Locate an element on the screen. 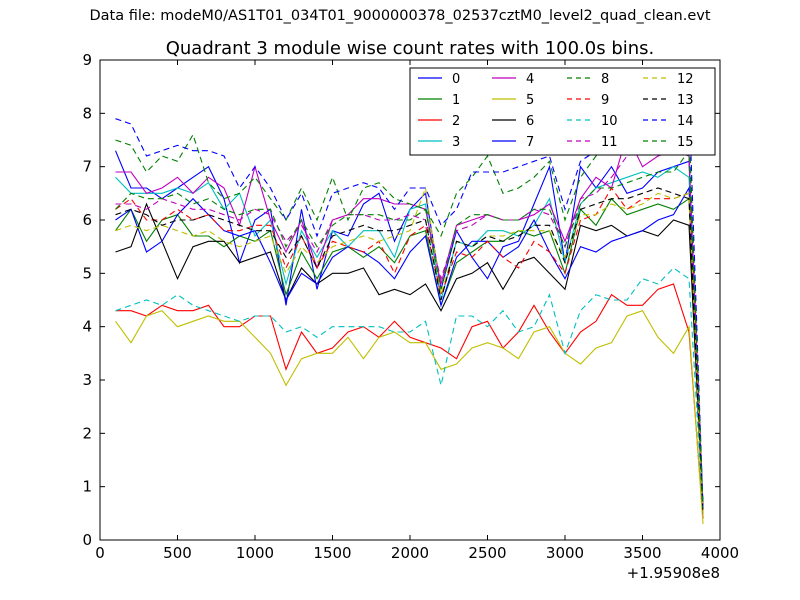 The image size is (800, 600). y-tick-label: 4 is located at coordinates (87, 327).